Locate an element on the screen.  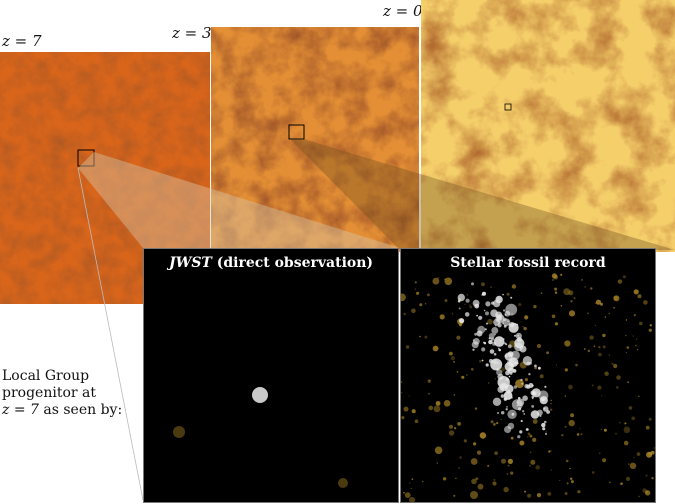
redshift-label-z3: z = 3 is located at coordinates (192, 33).